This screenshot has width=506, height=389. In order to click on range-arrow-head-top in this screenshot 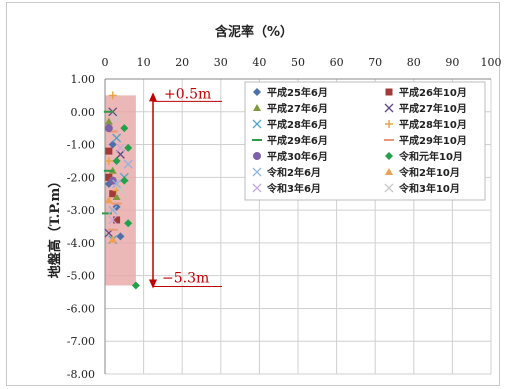, I will do `click(153, 97)`.